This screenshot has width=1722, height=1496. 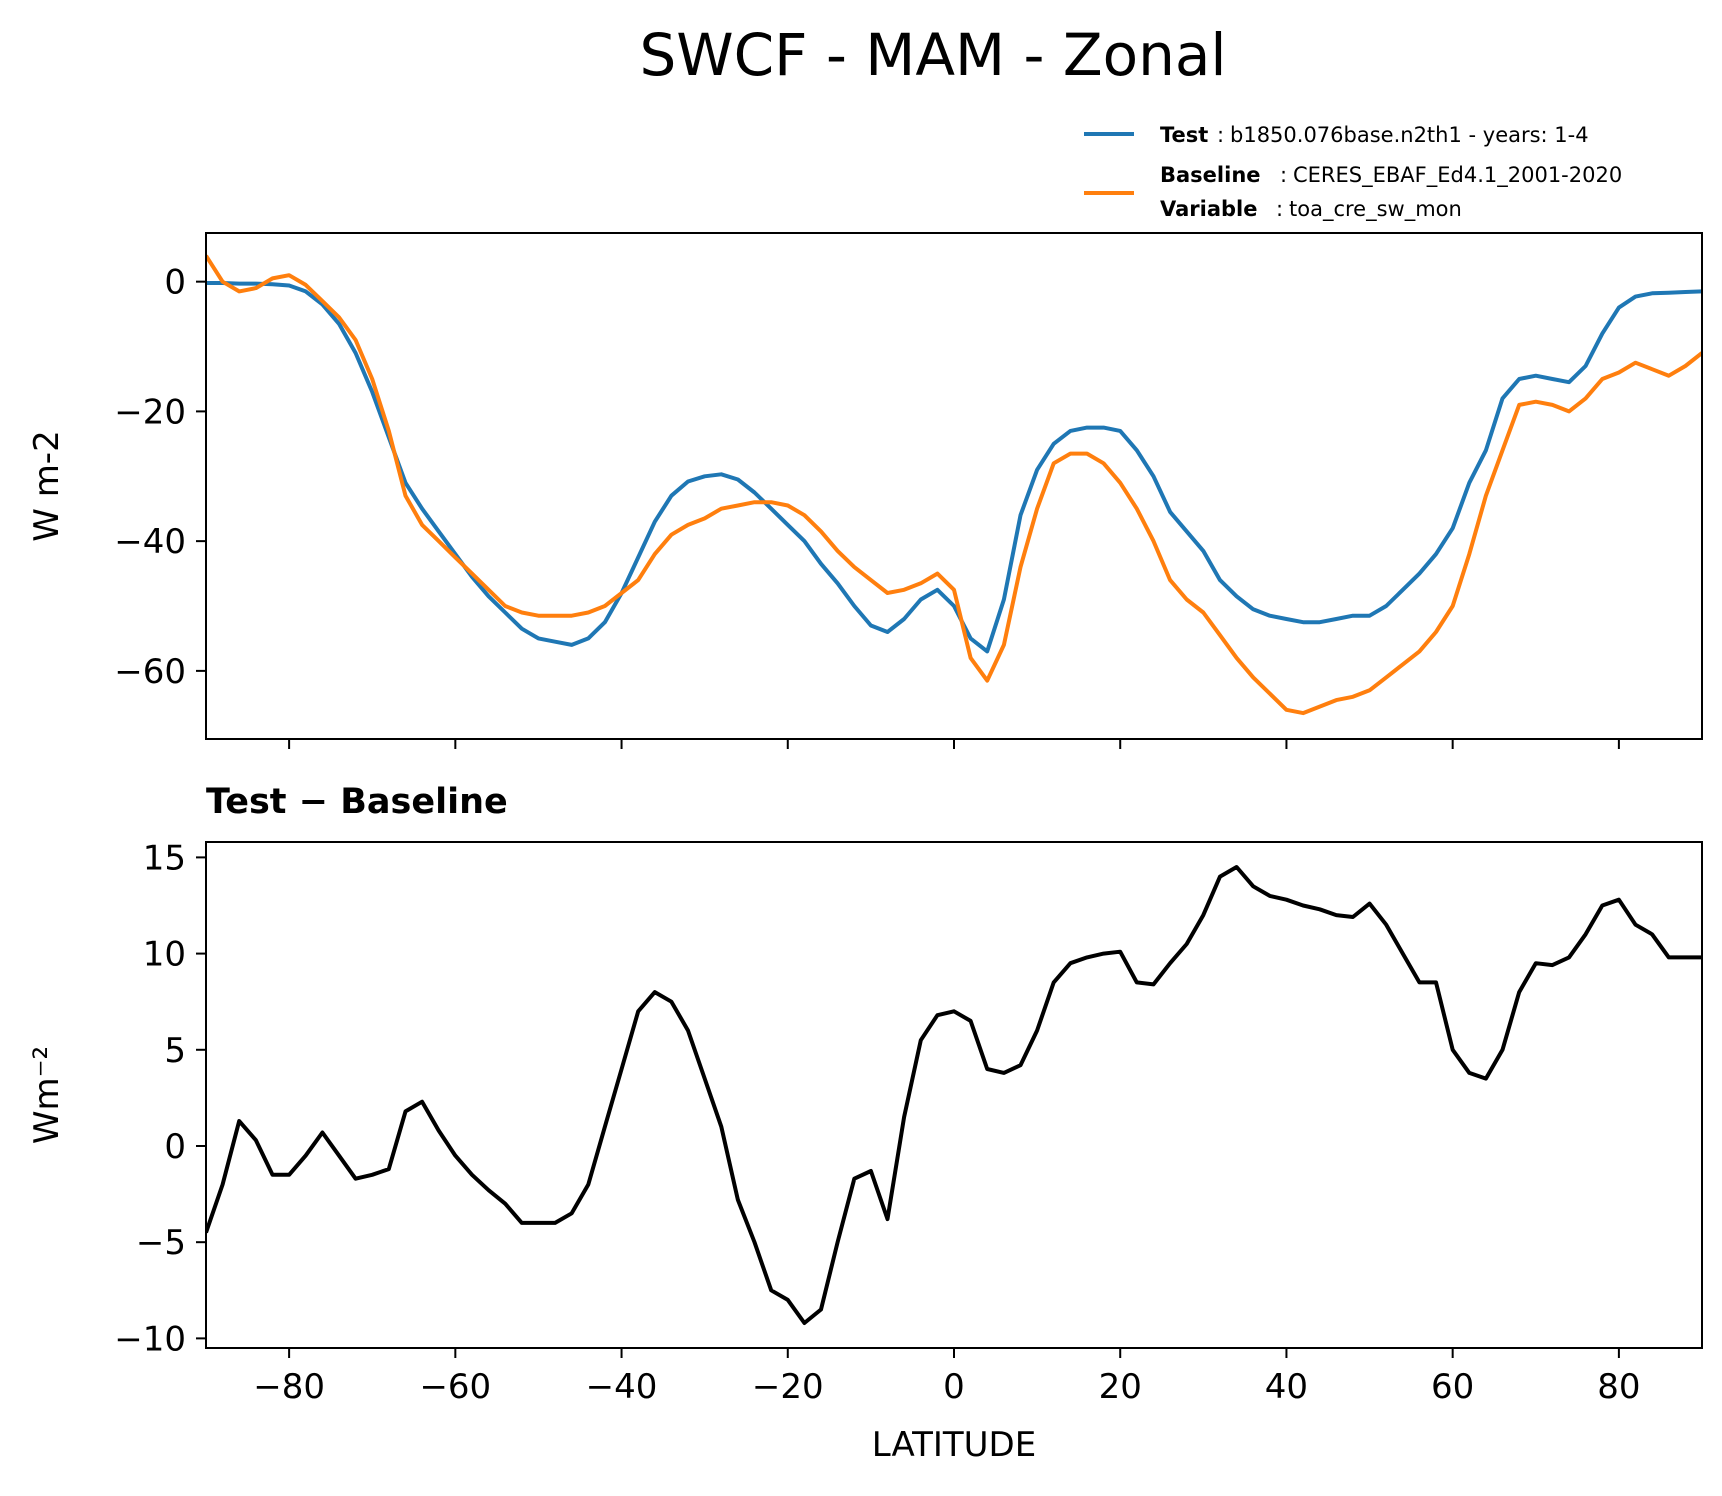 I want to click on y-tick-label-top: −60, so click(x=150, y=672).